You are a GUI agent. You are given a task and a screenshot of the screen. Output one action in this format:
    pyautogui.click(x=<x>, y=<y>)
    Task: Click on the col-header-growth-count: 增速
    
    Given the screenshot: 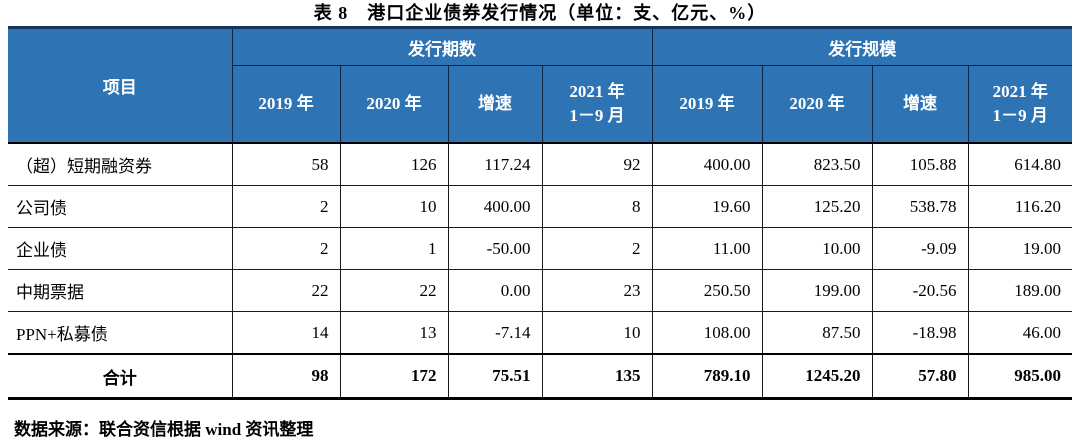 What is the action you would take?
    pyautogui.click(x=495, y=104)
    